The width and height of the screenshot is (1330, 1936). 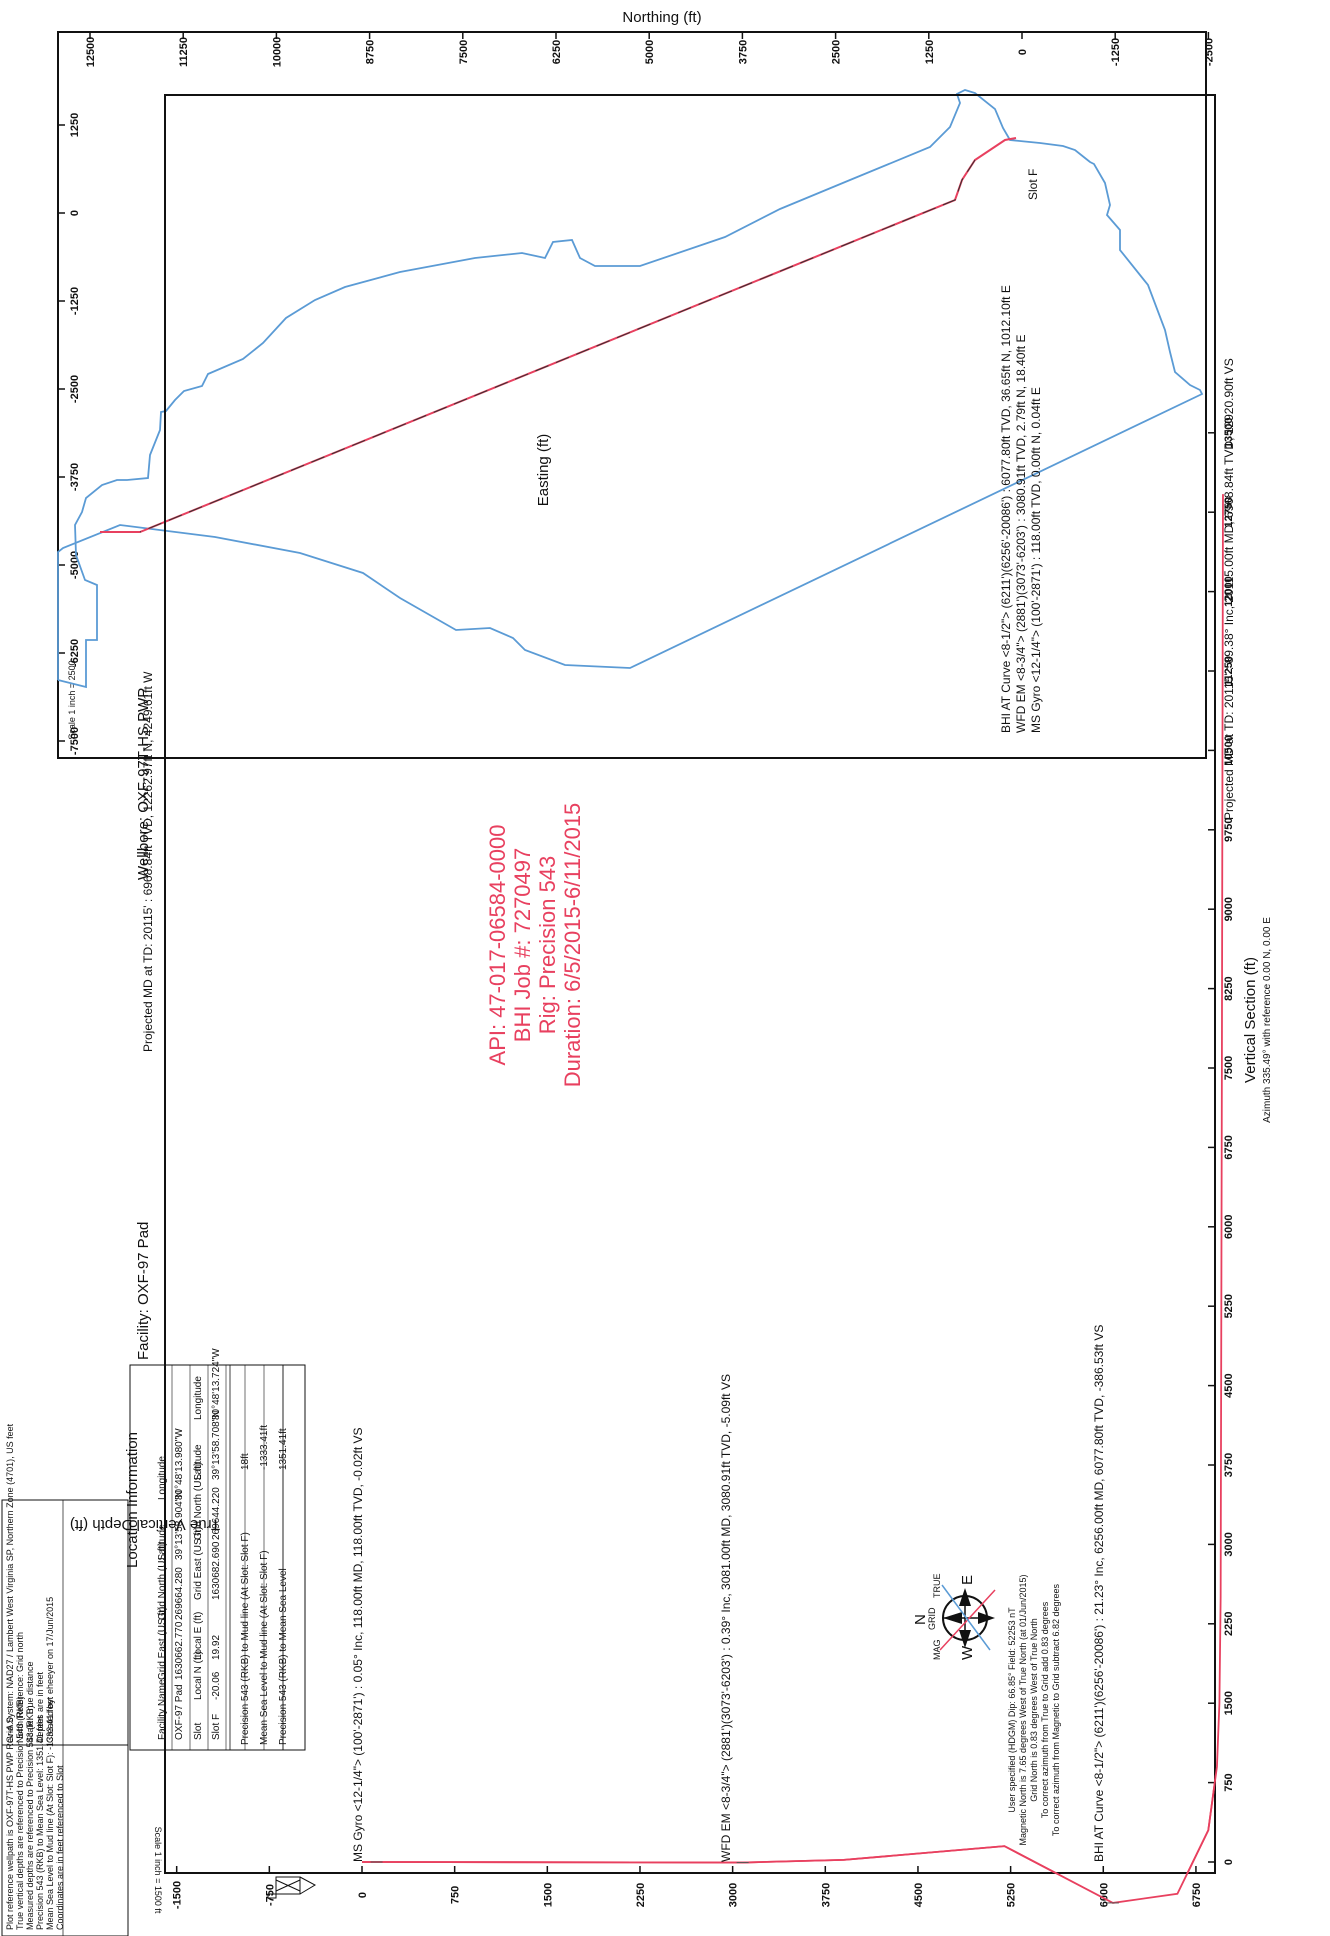 What do you see at coordinates (1116, 52) in the screenshot?
I see `plan-northing-tick-label: -1250` at bounding box center [1116, 52].